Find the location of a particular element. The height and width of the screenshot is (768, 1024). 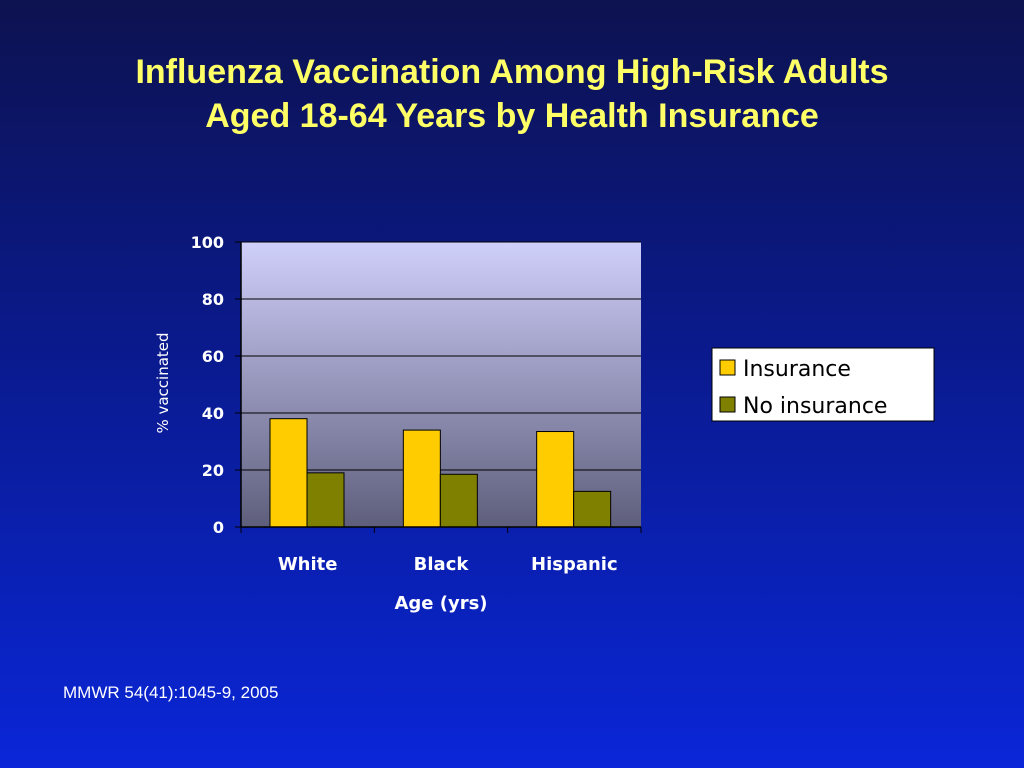

source-citation: MMWR 54(41):1045-9, 2005 is located at coordinates (171, 692).